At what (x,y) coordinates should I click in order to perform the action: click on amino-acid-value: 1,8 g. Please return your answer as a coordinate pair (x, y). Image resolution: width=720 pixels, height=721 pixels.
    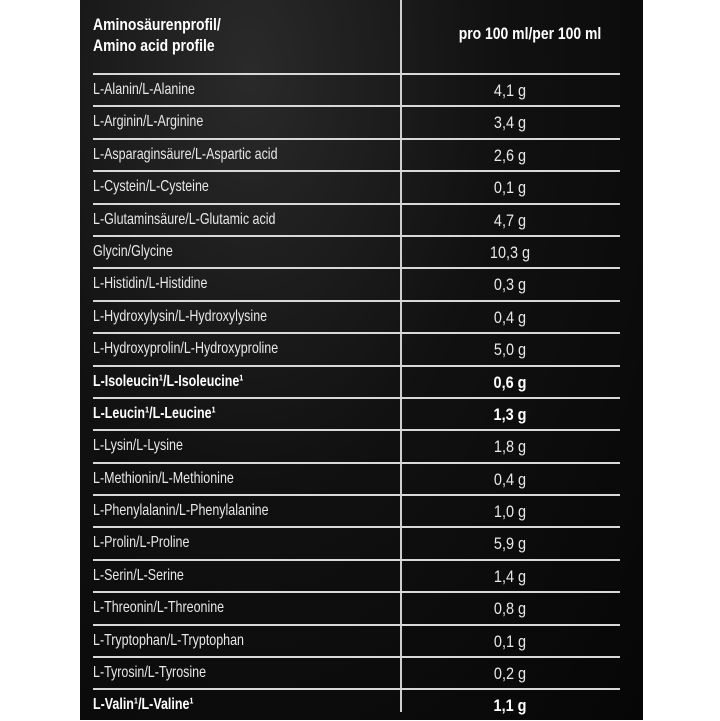
    Looking at the image, I should click on (510, 447).